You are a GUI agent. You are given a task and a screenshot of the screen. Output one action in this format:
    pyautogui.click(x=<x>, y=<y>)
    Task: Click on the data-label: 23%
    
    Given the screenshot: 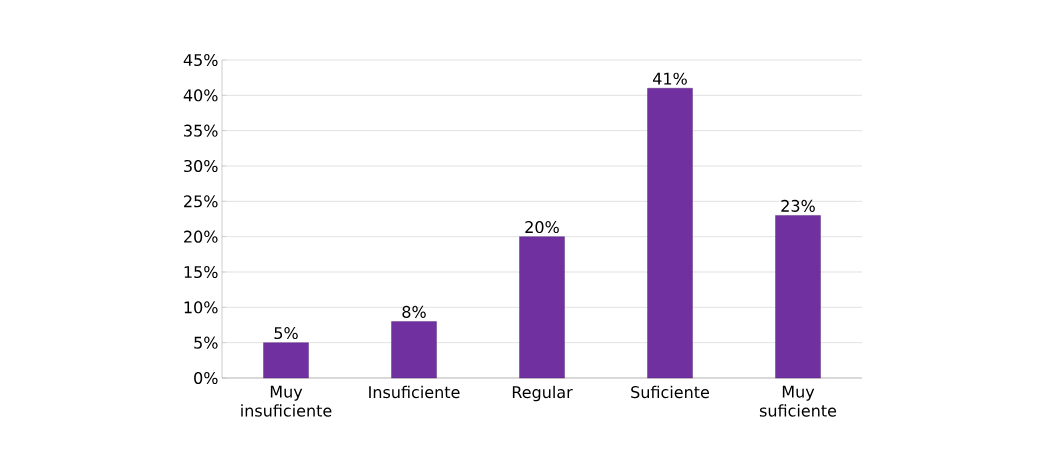 What is the action you would take?
    pyautogui.click(x=798, y=205)
    